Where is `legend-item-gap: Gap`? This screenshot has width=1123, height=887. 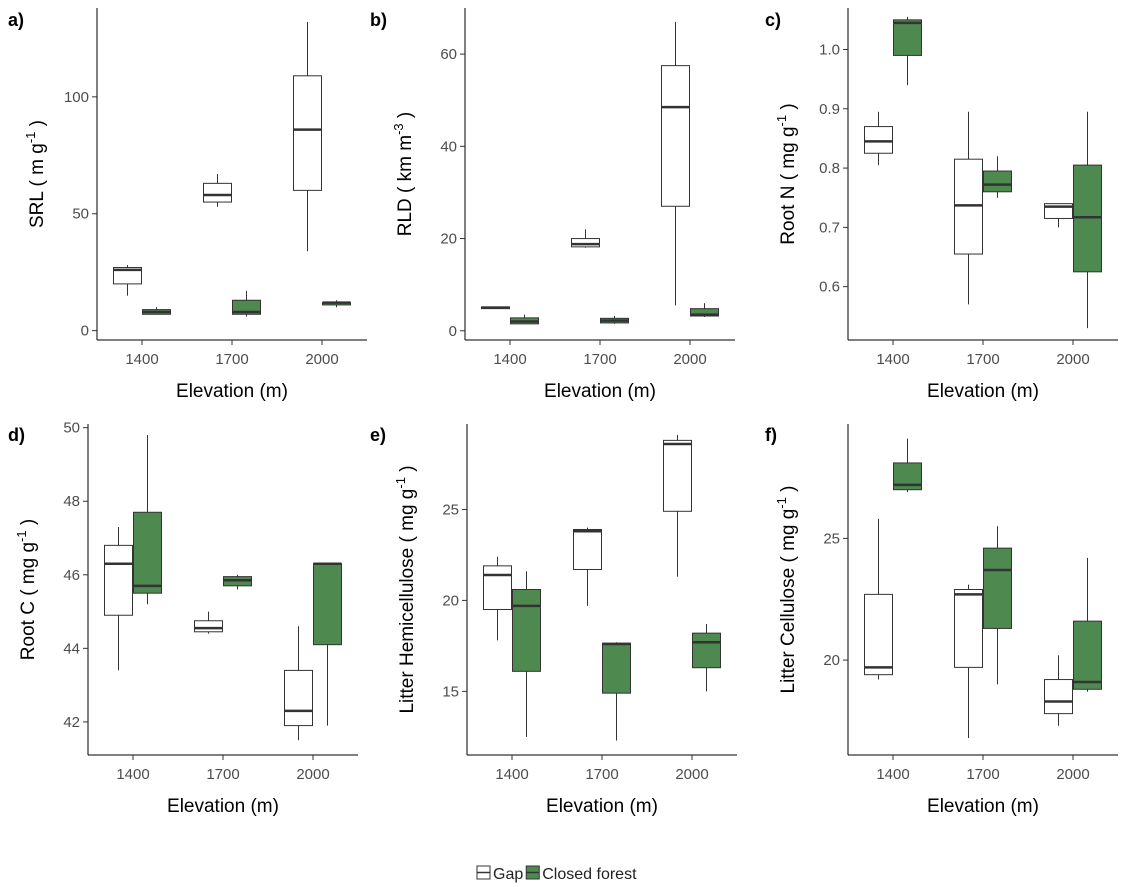
legend-item-gap: Gap is located at coordinates (499, 874).